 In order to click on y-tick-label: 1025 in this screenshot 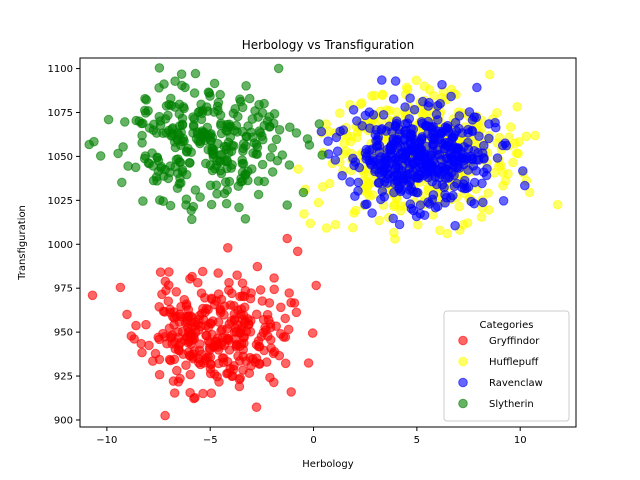, I will do `click(60, 201)`.